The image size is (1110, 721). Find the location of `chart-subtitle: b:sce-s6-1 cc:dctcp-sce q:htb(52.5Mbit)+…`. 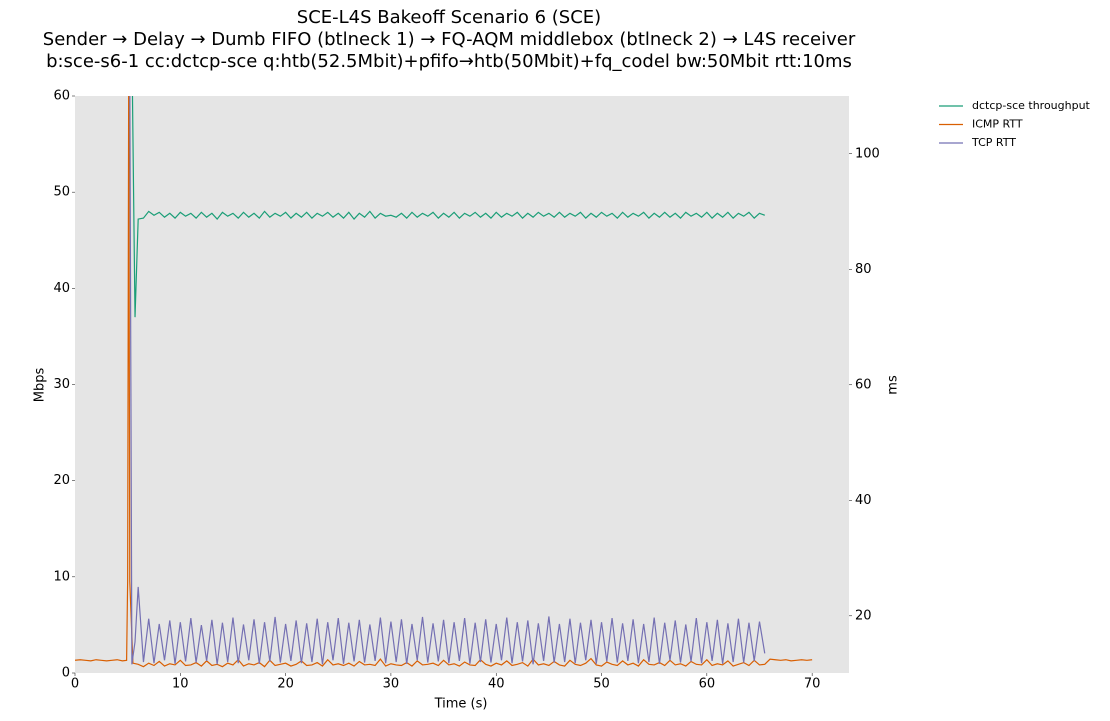

chart-subtitle: b:sce-s6-1 cc:dctcp-sce q:htb(52.5Mbit)+… is located at coordinates (449, 61).